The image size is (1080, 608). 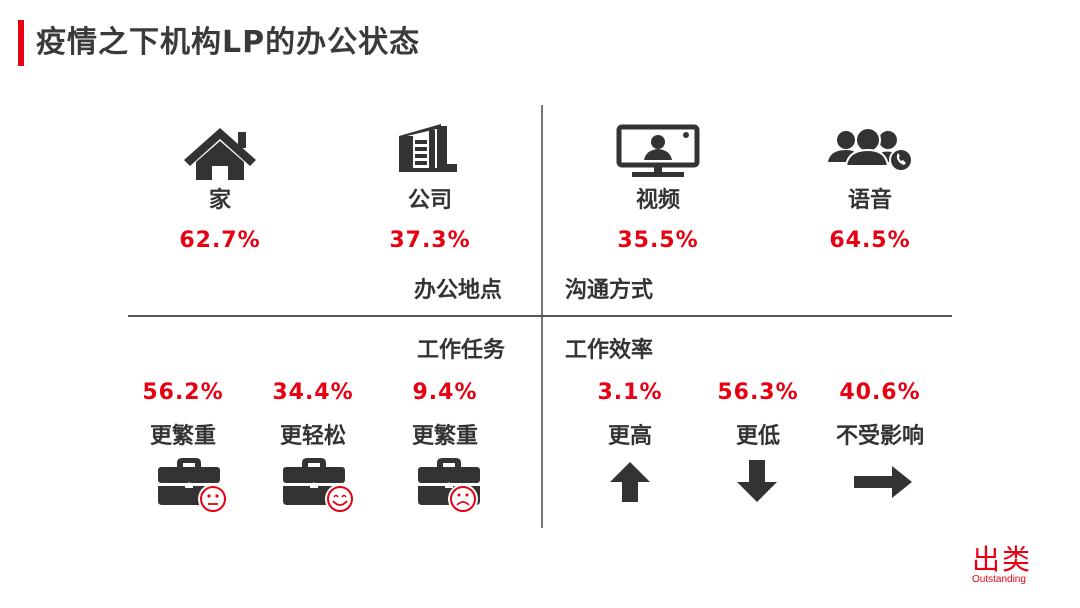 I want to click on efficiency-value-higher: 3.1%, so click(x=630, y=392).